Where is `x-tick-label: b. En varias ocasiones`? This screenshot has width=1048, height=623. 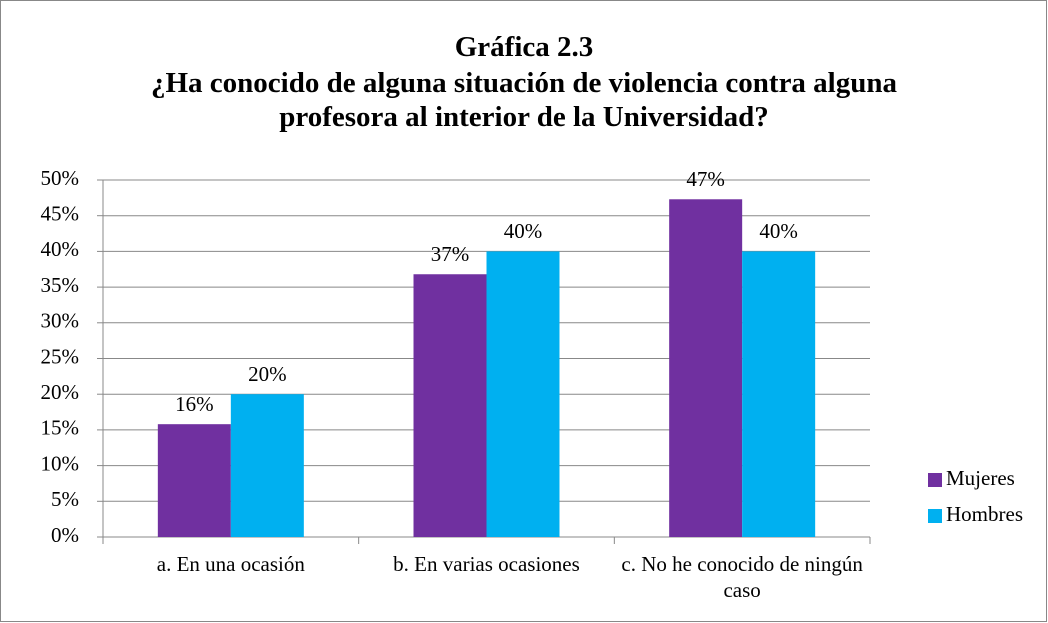
x-tick-label: b. En varias ocasiones is located at coordinates (486, 564).